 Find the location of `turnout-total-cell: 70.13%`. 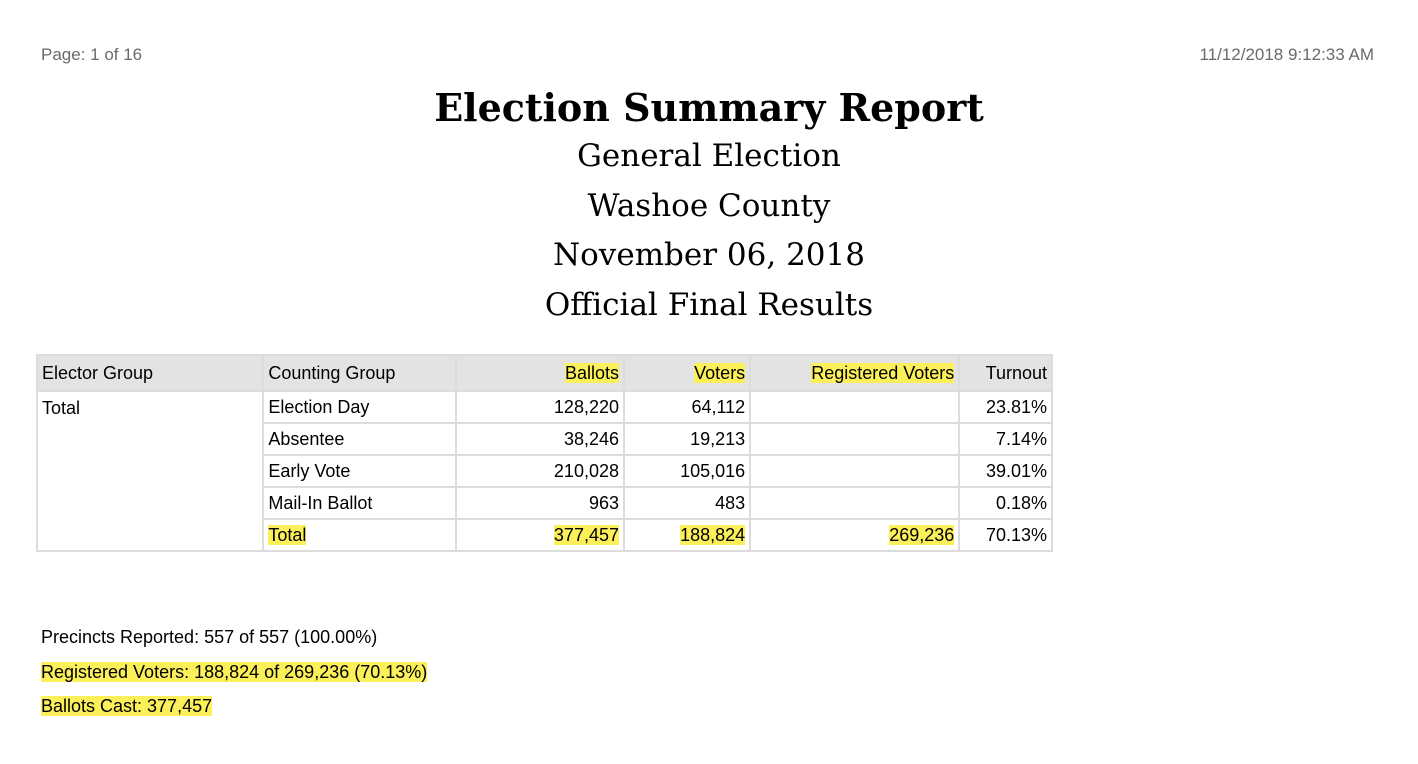

turnout-total-cell: 70.13% is located at coordinates (1005, 535).